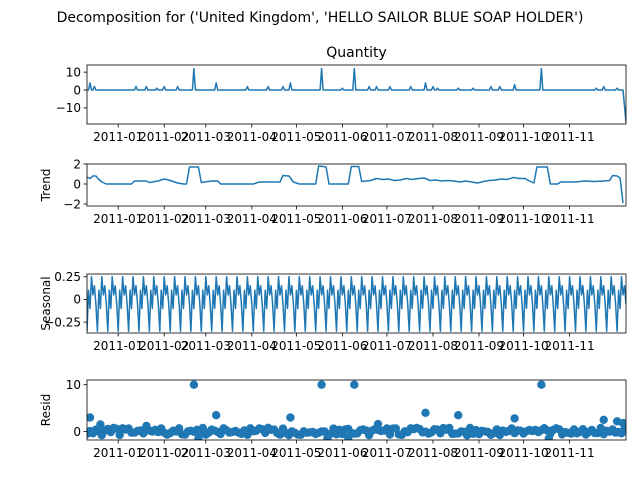 The image size is (640, 480). Describe the element at coordinates (523, 346) in the screenshot. I see `seasonal-xtick-label: 2011-10` at that location.